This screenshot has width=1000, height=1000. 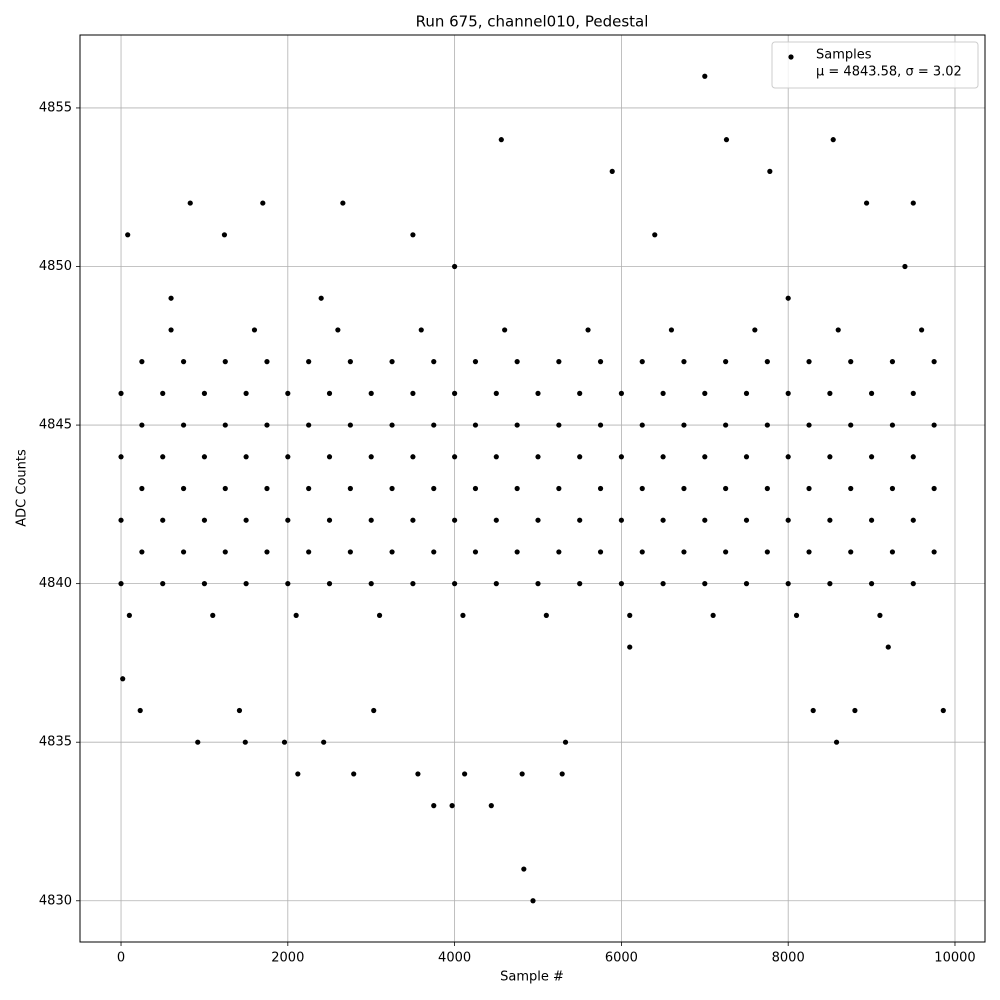 I want to click on legend: Samples μ = 4843.58, σ = 3.02, so click(x=875, y=65).